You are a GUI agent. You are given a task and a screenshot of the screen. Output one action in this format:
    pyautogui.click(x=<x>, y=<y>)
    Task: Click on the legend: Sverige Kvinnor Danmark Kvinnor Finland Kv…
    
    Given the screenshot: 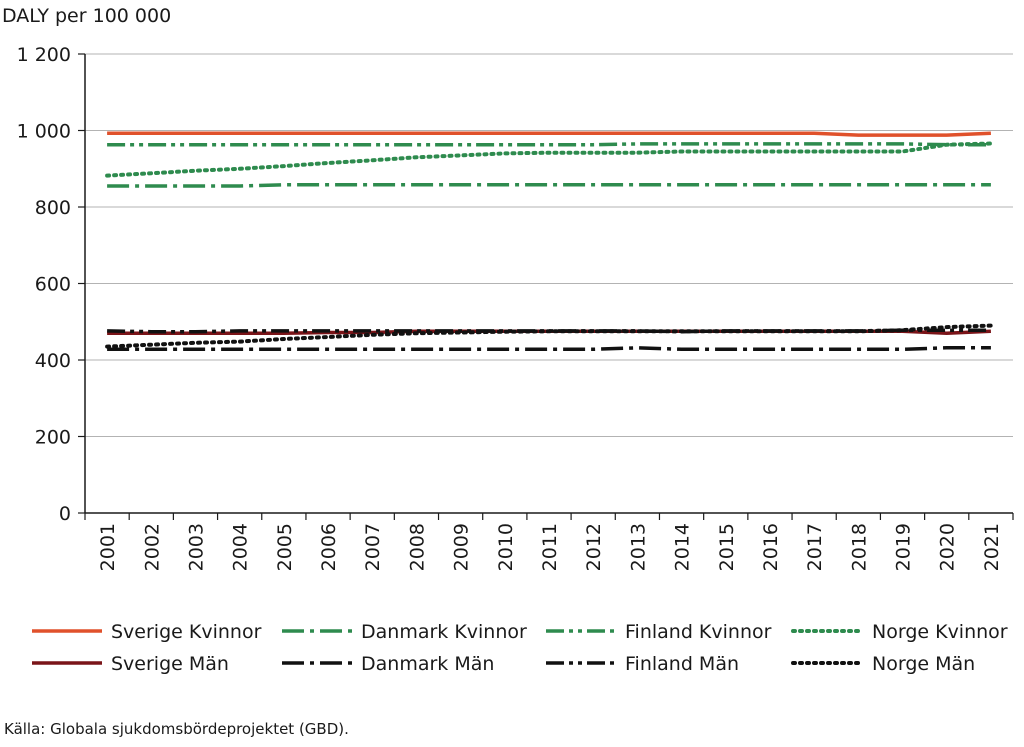 What is the action you would take?
    pyautogui.click(x=520, y=648)
    